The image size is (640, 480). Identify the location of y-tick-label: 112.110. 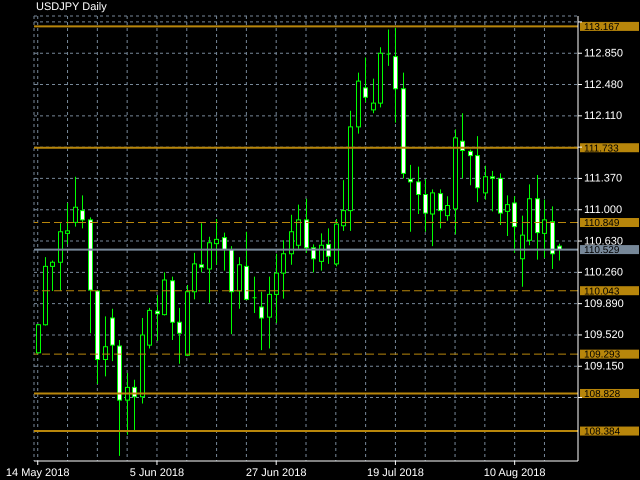
(603, 116).